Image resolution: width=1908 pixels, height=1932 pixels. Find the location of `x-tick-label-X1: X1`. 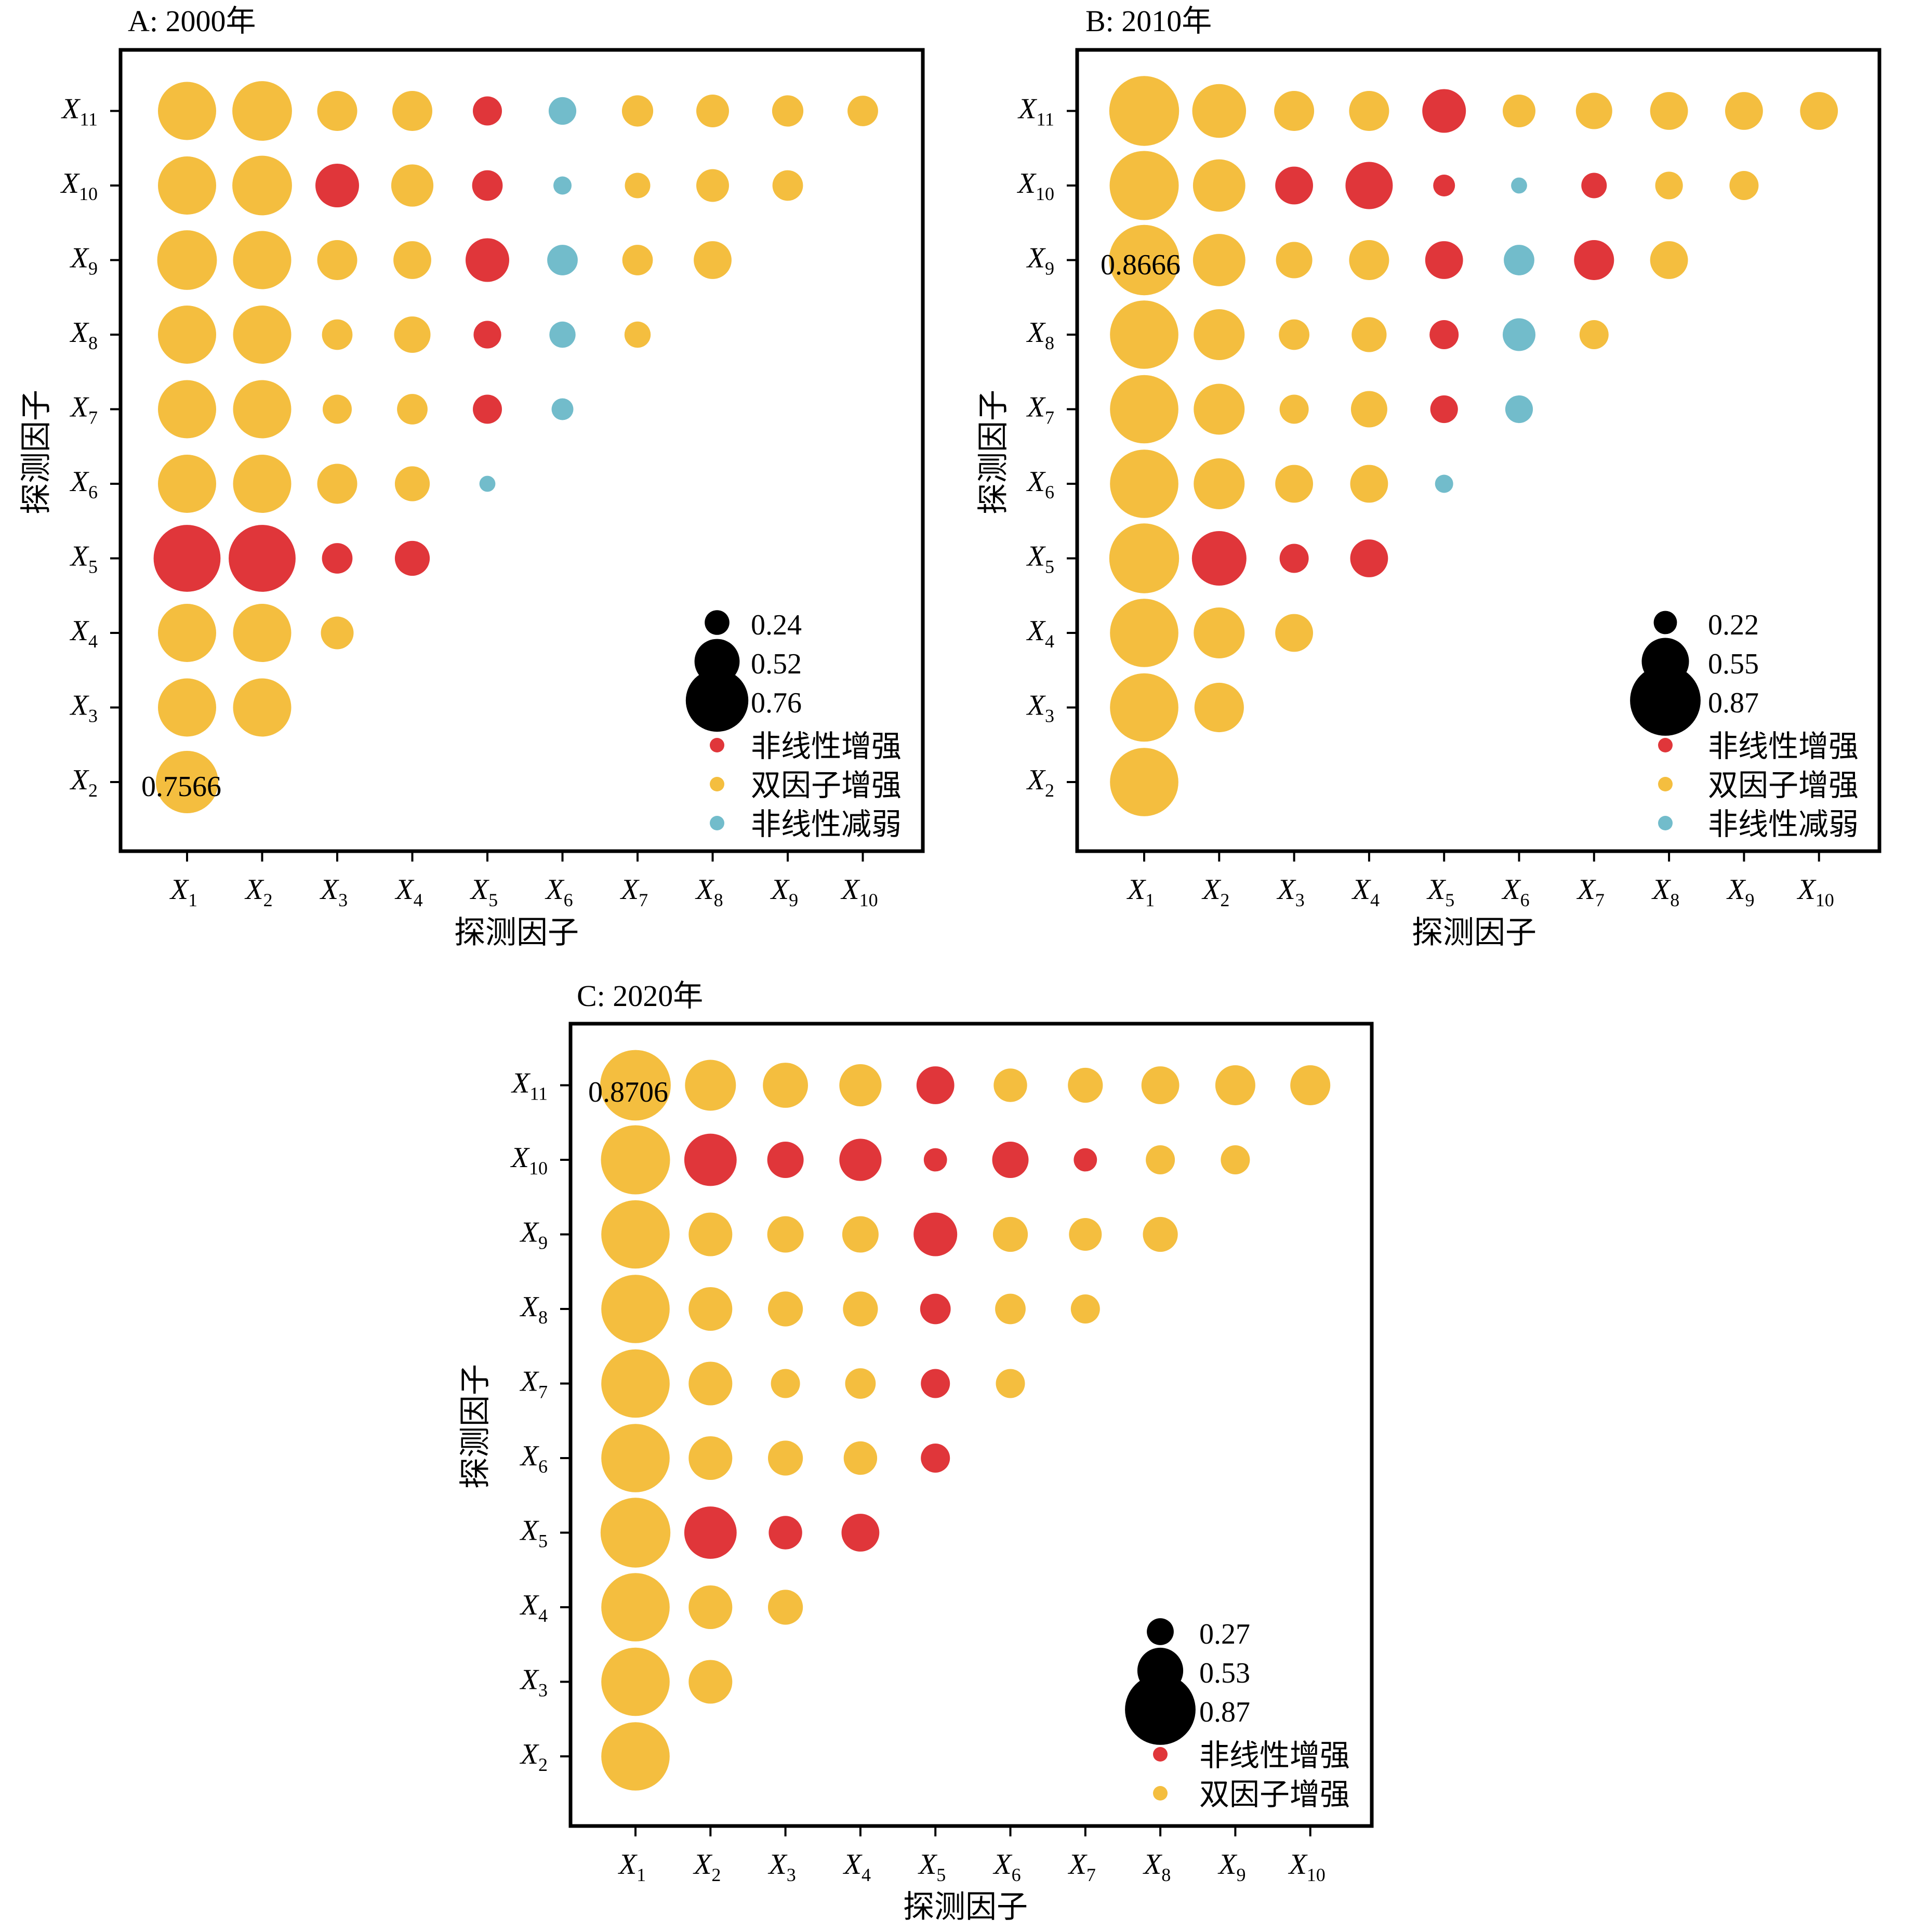

x-tick-label-X1: X1 is located at coordinates (1141, 892).